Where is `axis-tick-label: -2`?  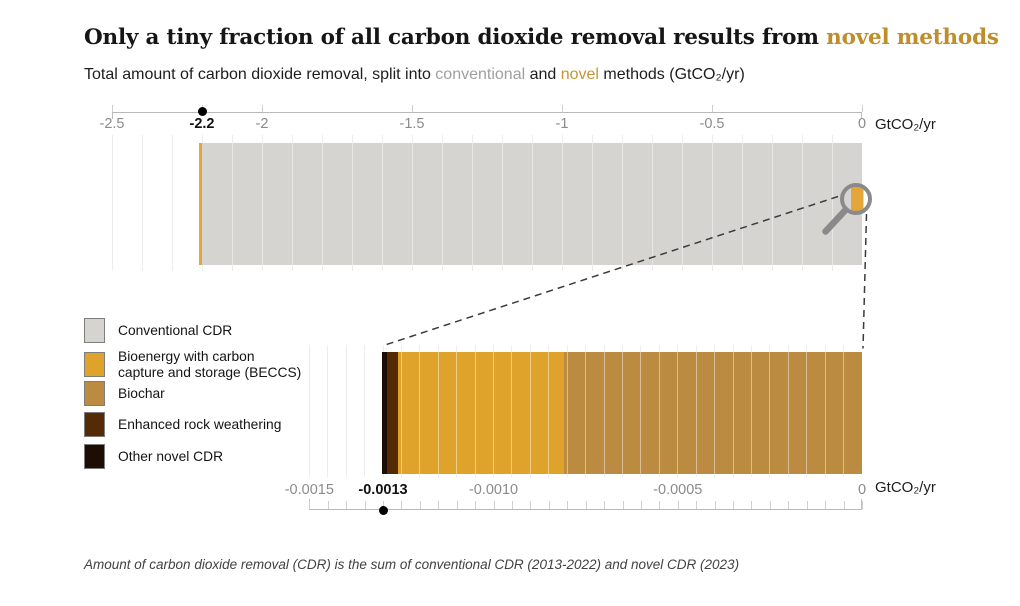 axis-tick-label: -2 is located at coordinates (262, 123).